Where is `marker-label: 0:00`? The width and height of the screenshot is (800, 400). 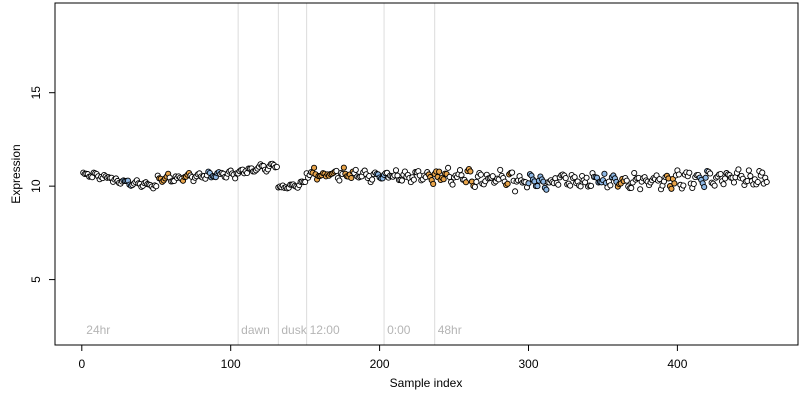
marker-label: 0:00 is located at coordinates (399, 330).